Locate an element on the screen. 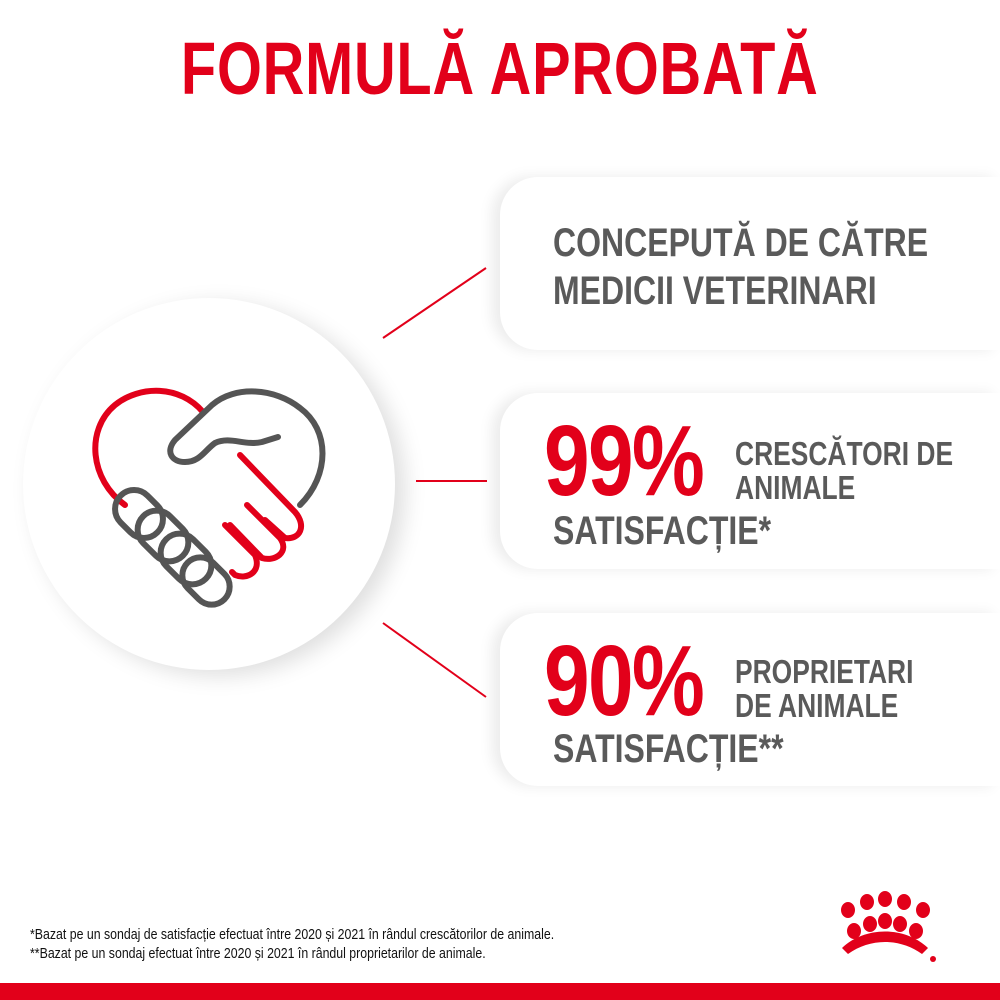 This screenshot has height=1000, width=1000. page-title: FORMULĂ APROBATĂ is located at coordinates (500, 68).